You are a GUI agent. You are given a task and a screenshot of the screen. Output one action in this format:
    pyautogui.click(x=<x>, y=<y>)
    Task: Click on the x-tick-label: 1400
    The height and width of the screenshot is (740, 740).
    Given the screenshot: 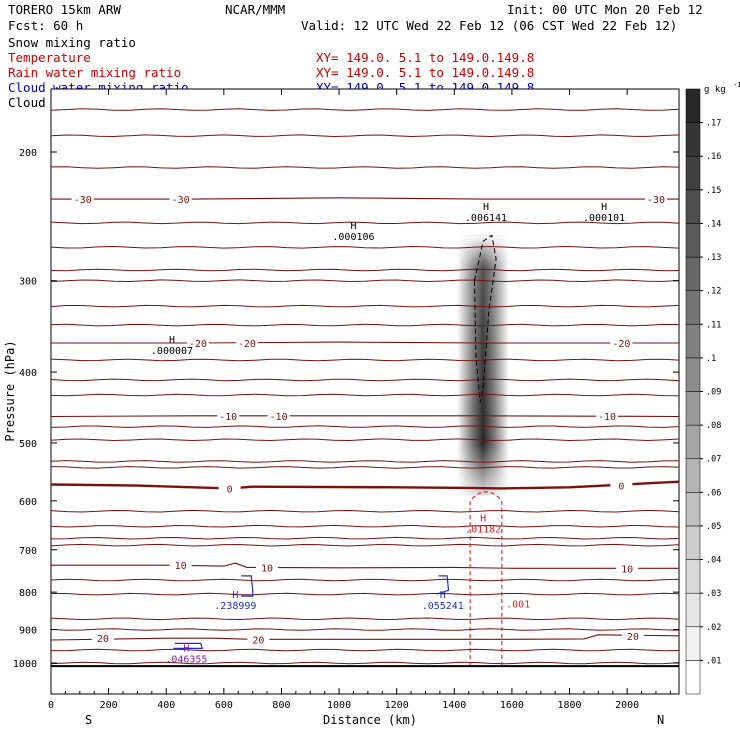 What is the action you would take?
    pyautogui.click(x=454, y=705)
    